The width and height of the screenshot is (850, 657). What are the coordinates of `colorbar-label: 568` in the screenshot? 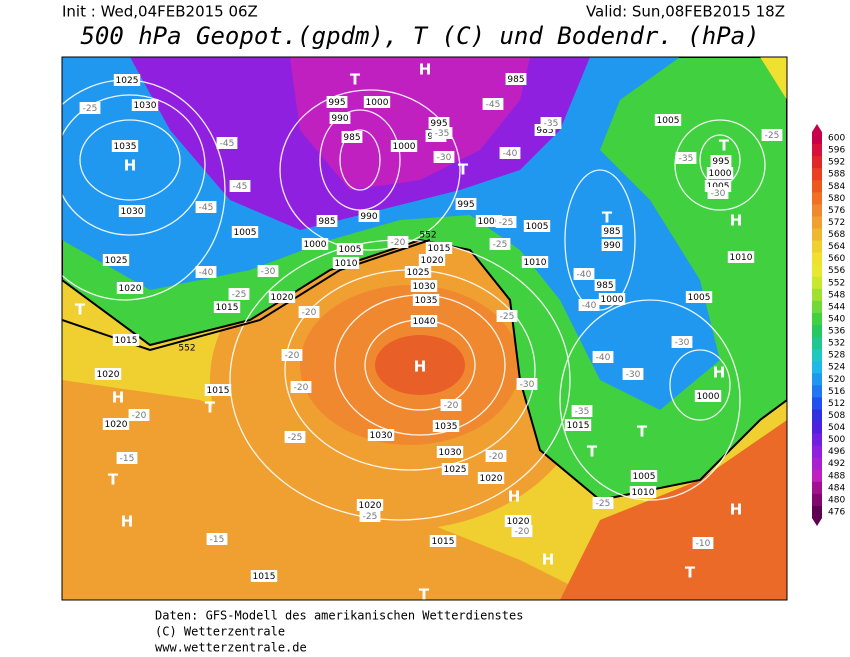 It's located at (836, 235).